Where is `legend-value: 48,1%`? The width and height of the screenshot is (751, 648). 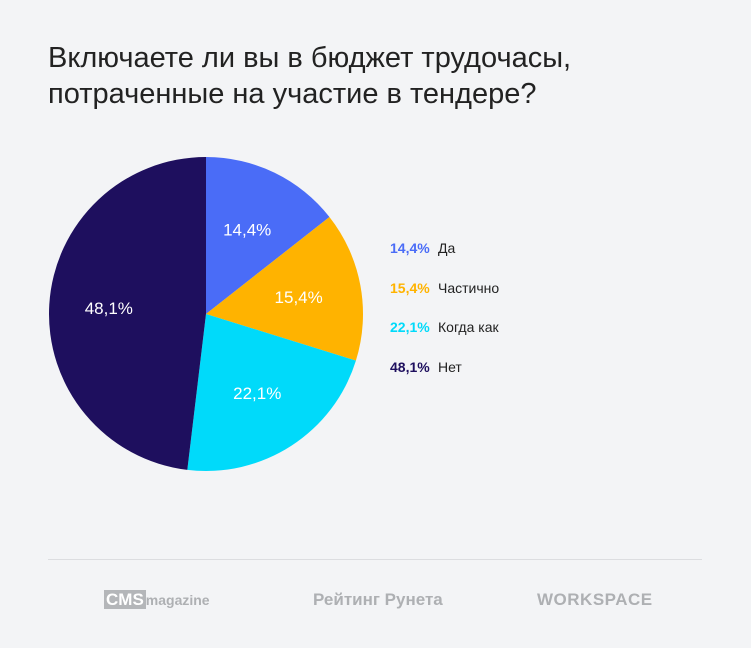 legend-value: 48,1% is located at coordinates (410, 366).